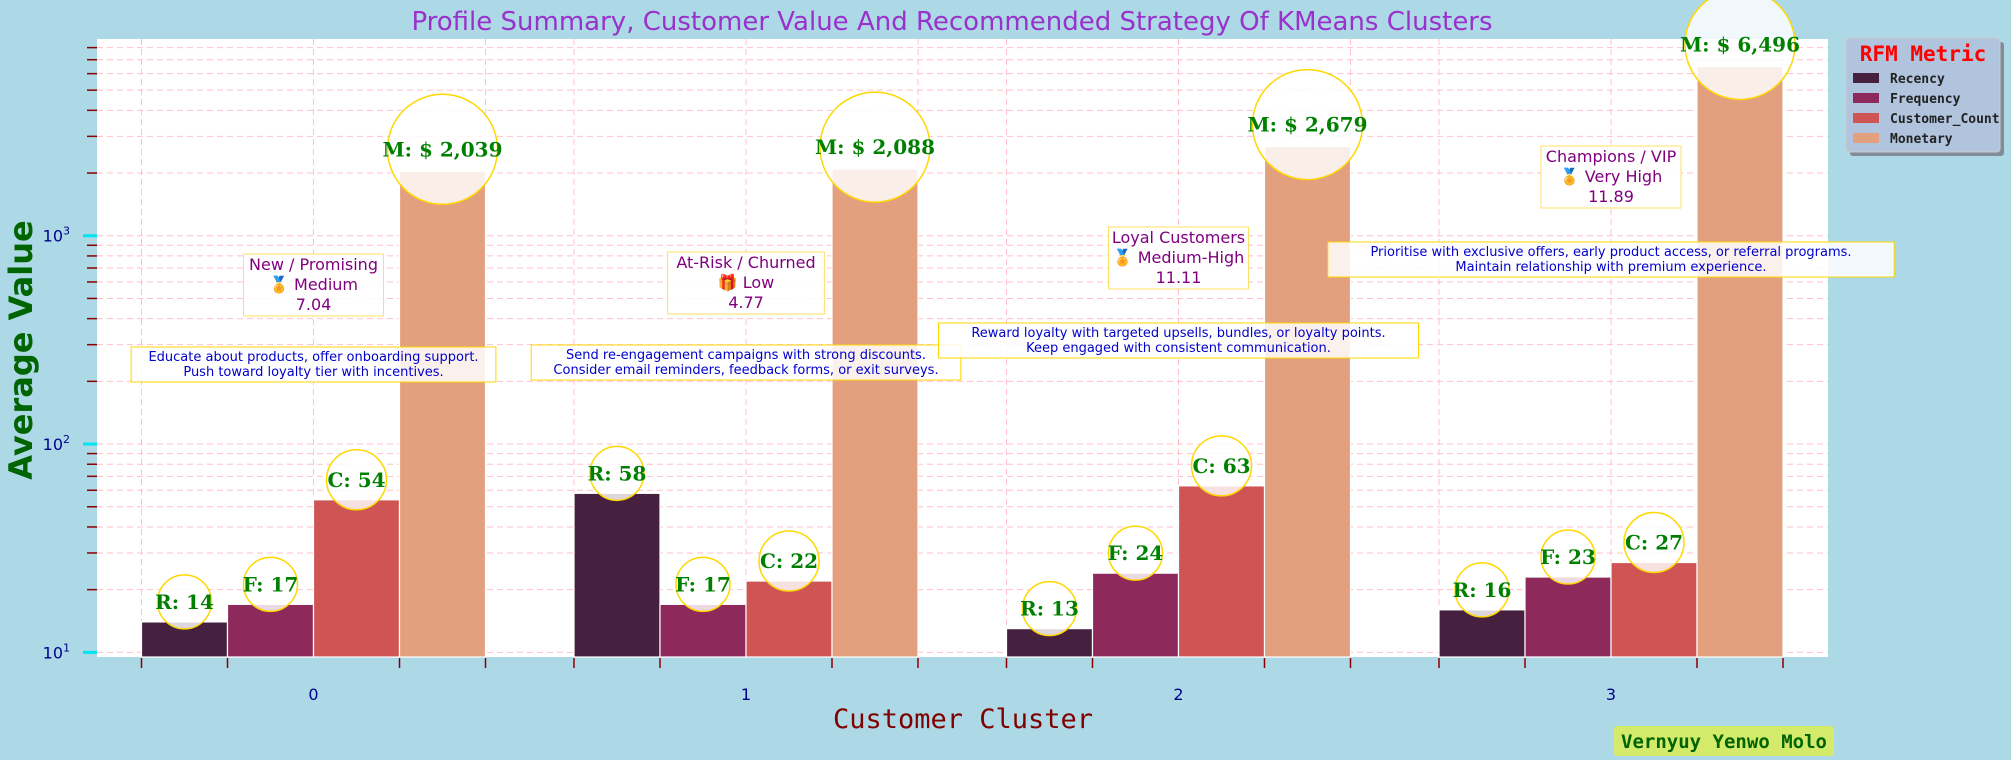 Image resolution: width=2011 pixels, height=760 pixels. I want to click on y-tick-label: 10², so click(56, 443).